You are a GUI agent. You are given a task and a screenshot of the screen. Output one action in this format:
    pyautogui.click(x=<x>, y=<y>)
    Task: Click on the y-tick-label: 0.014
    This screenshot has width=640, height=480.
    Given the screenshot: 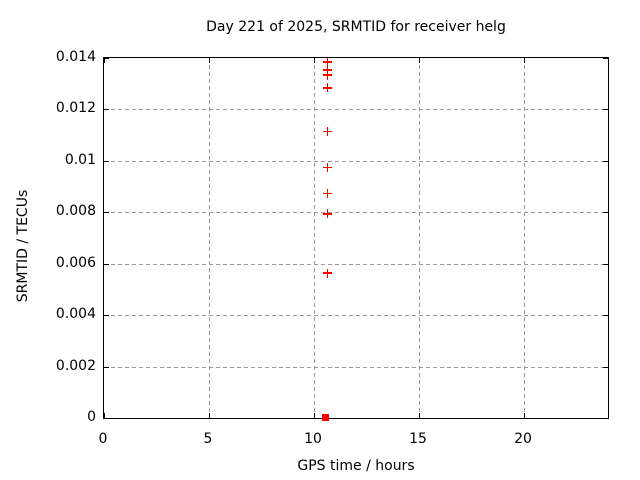 What is the action you would take?
    pyautogui.click(x=75, y=57)
    